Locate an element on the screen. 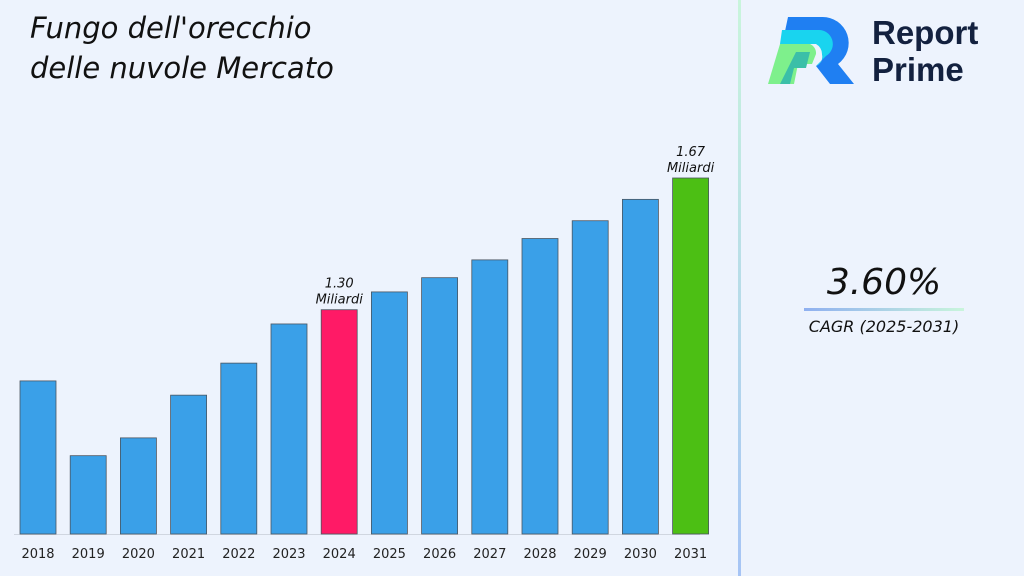 This screenshot has width=1024, height=576. bar-2030 is located at coordinates (640, 366).